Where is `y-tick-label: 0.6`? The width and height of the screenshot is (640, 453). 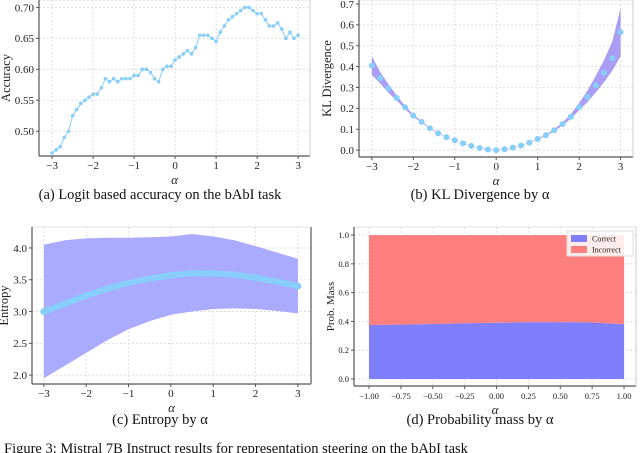 y-tick-label: 0.6 is located at coordinates (347, 26).